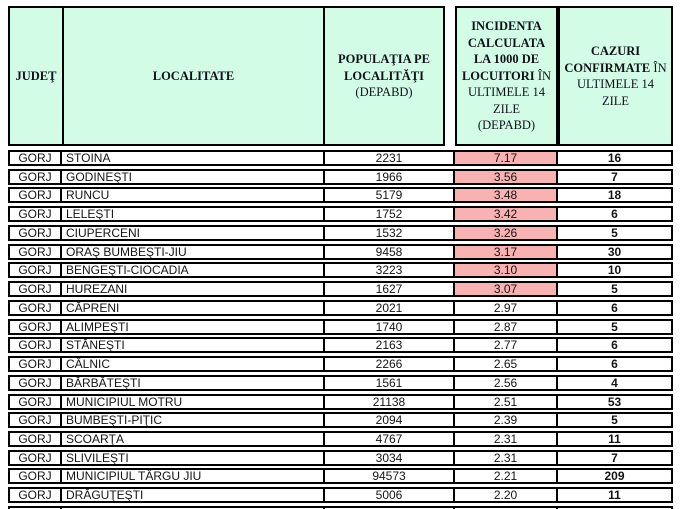  Describe the element at coordinates (506, 307) in the screenshot. I see `incidence-cell: 2.97` at that location.